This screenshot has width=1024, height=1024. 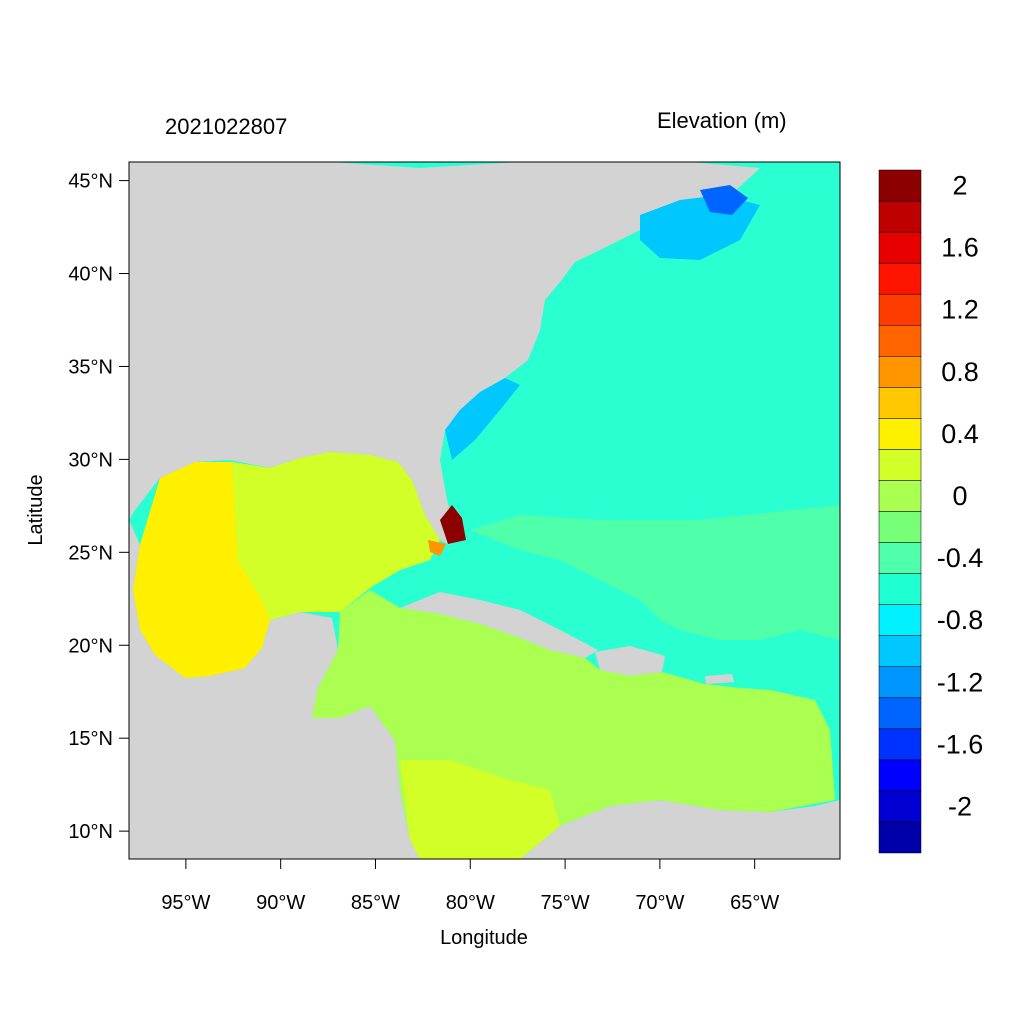 What do you see at coordinates (960, 806) in the screenshot?
I see `colorbar-label: -2` at bounding box center [960, 806].